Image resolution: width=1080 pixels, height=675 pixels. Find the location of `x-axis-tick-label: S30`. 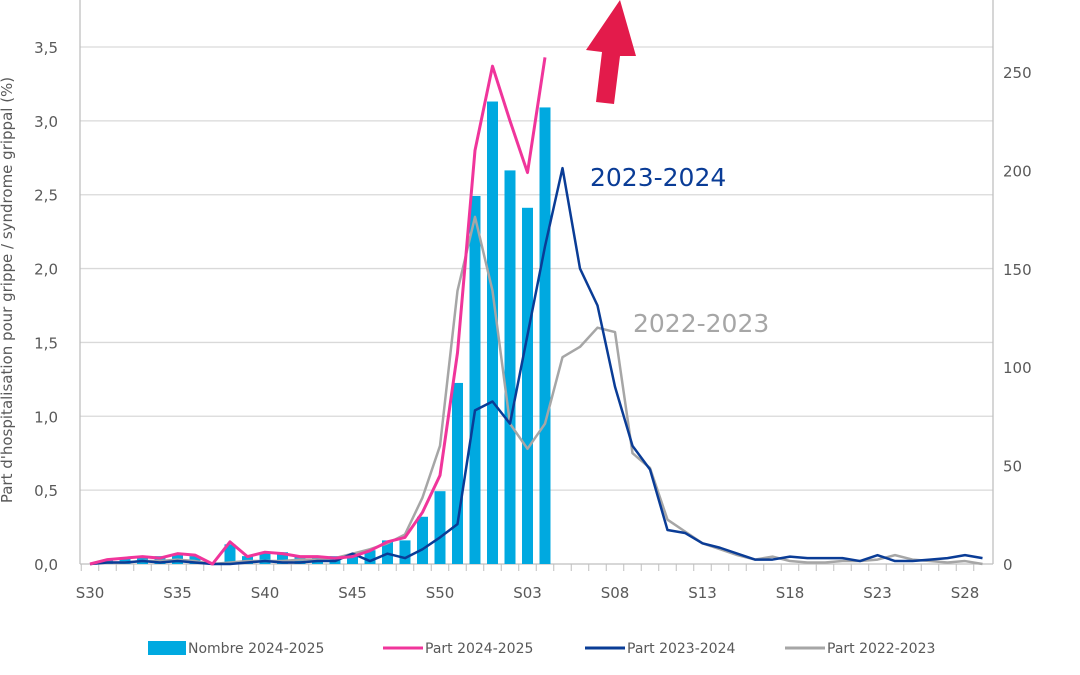

x-axis-tick-label: S30 is located at coordinates (90, 593).